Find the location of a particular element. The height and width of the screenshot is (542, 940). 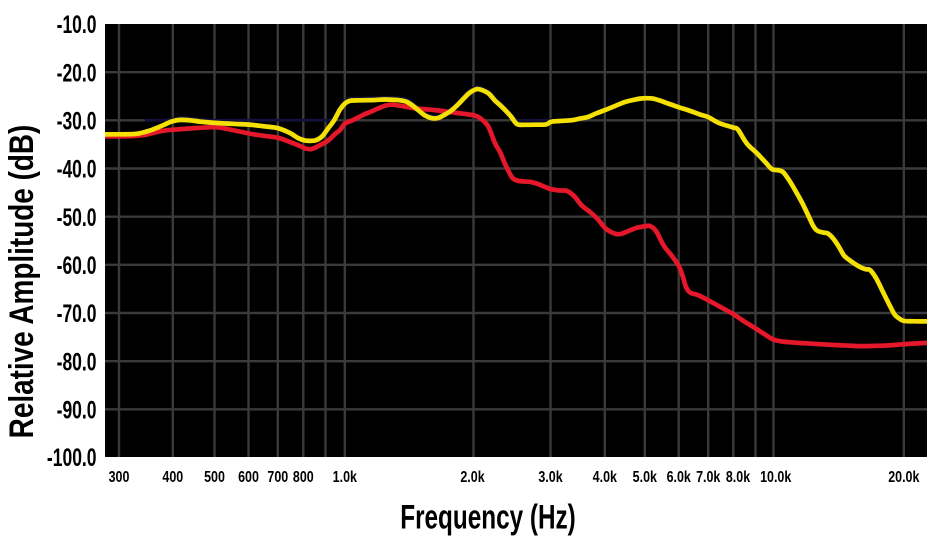

svg-text: 300 is located at coordinates (119, 477).